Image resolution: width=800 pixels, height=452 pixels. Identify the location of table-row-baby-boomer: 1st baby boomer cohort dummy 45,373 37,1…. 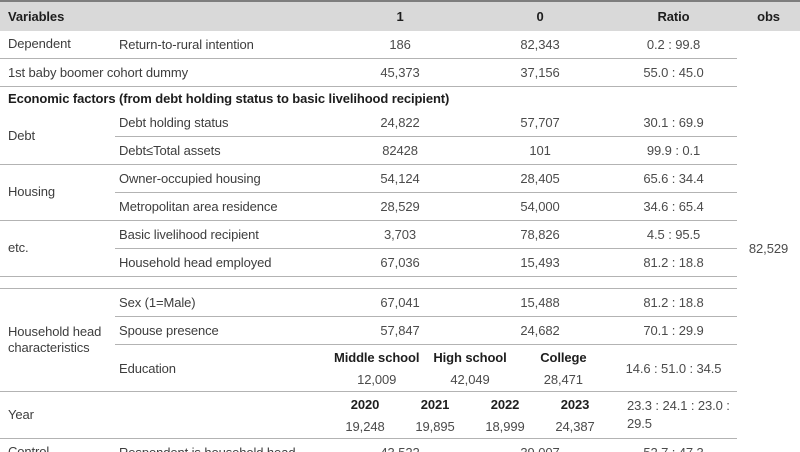
(400, 72).